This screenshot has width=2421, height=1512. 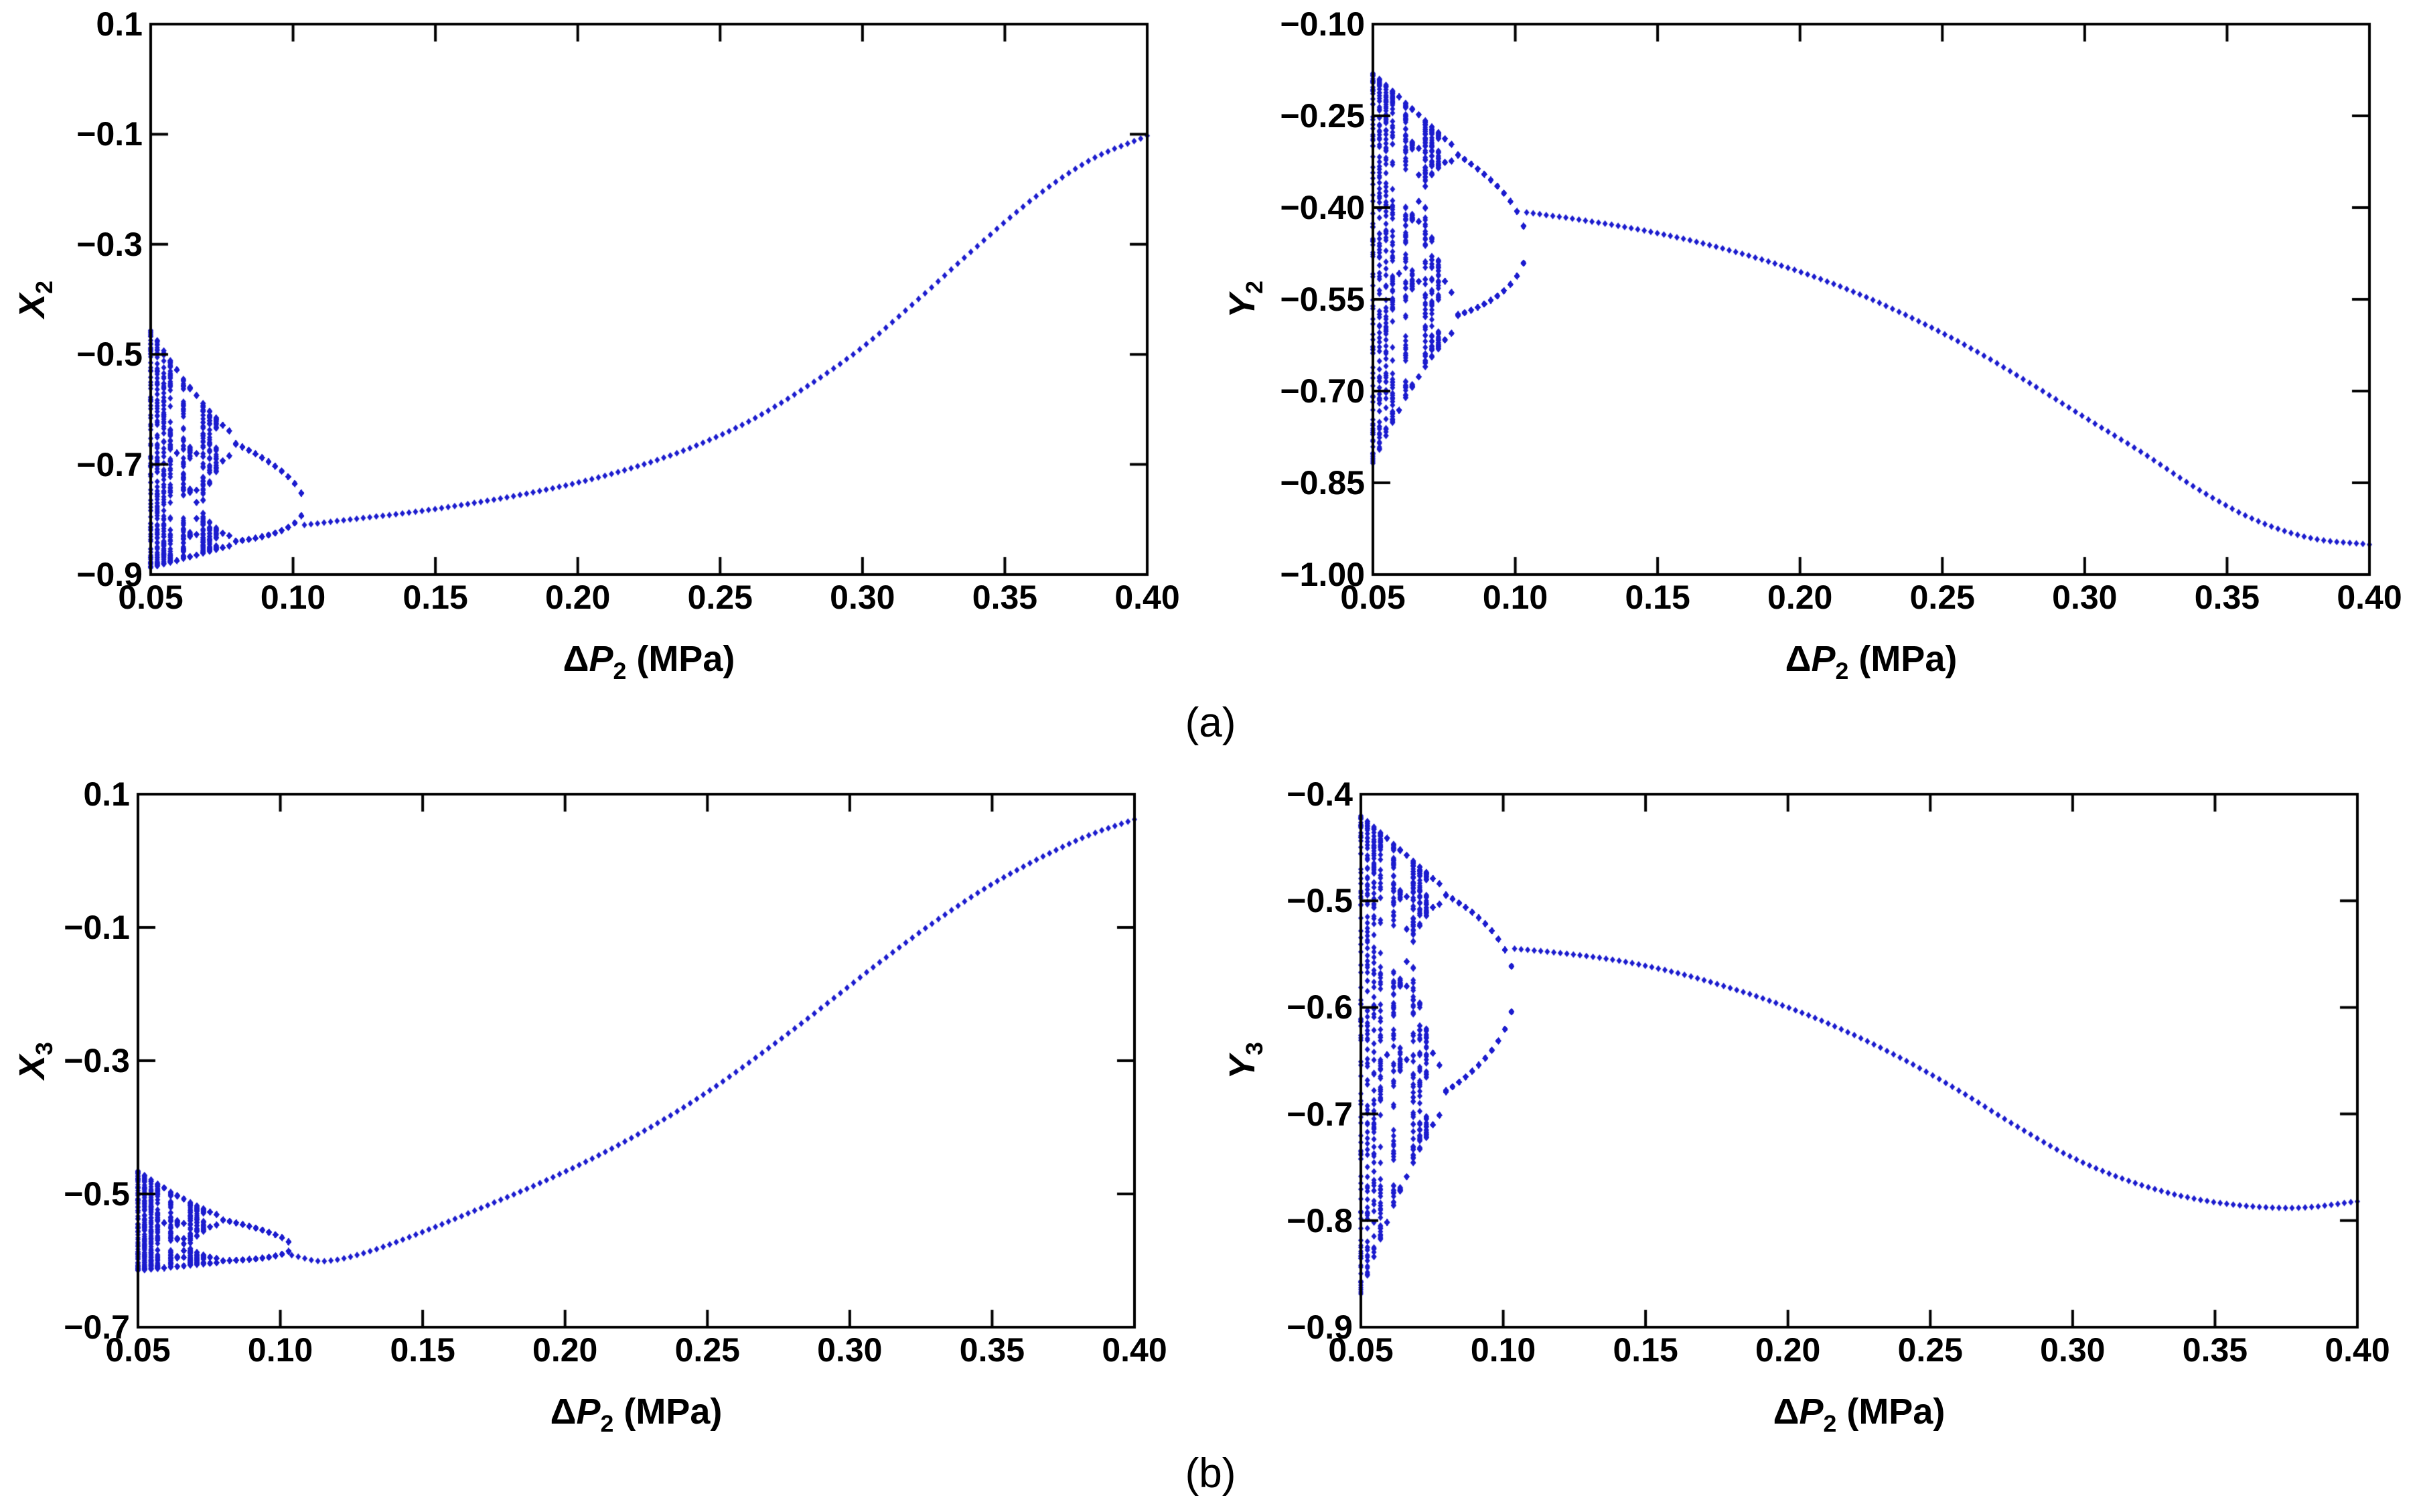 I want to click on y-tick-label-Y2-−0.10: −0.10, so click(x=1322, y=24).